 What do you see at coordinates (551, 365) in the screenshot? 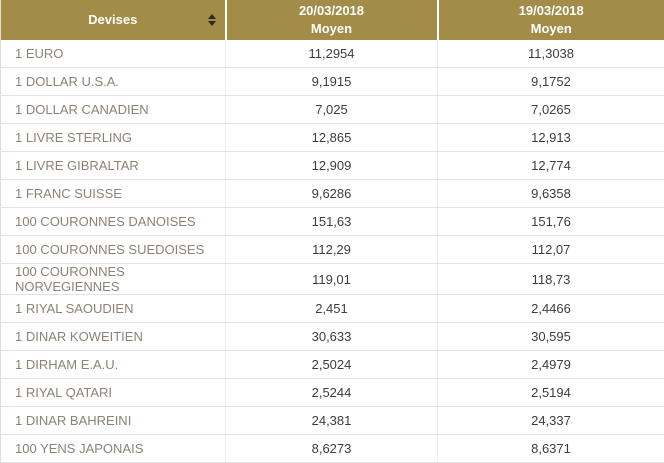
I see `rate-value-19-03-2018: 2,4979` at bounding box center [551, 365].